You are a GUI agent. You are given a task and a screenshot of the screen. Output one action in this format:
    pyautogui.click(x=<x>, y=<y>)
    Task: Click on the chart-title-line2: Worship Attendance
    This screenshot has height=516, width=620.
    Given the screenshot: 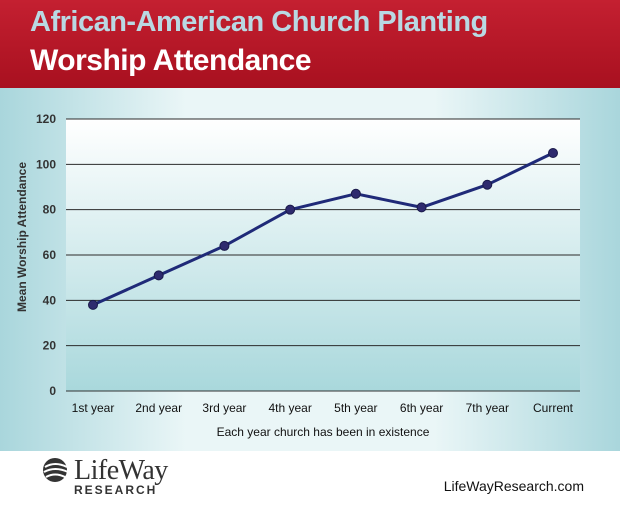 What is the action you would take?
    pyautogui.click(x=171, y=60)
    